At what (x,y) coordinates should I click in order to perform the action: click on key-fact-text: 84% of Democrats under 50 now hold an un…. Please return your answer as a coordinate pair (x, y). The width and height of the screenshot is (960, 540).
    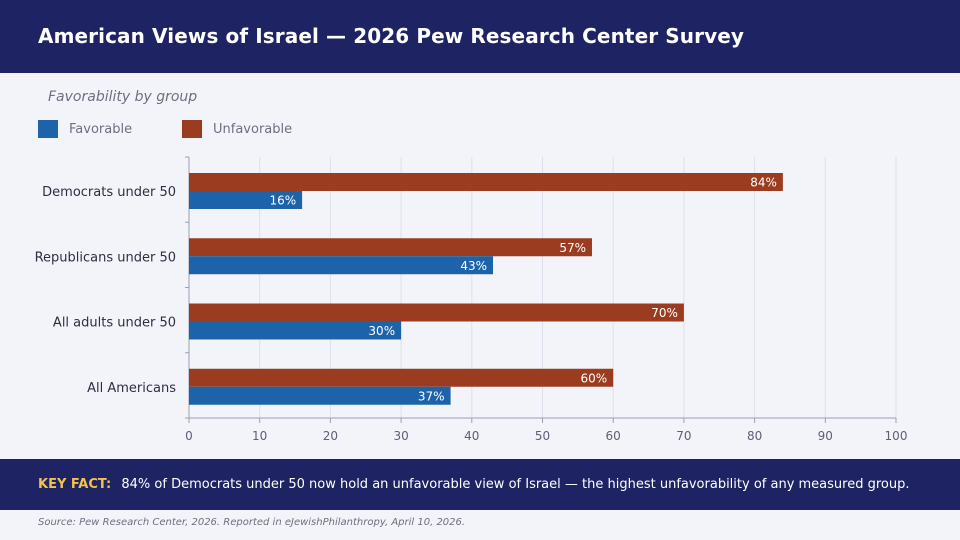
    Looking at the image, I should click on (515, 484).